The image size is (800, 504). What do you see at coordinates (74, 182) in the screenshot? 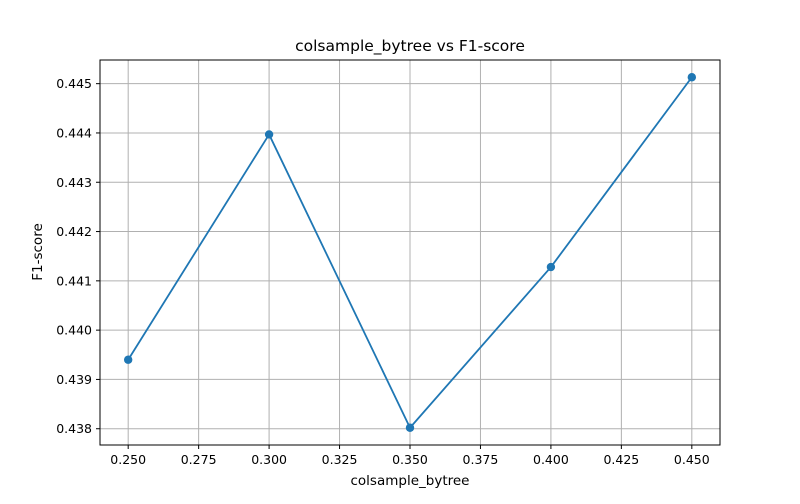
I see `y-tick-label: 0.443` at bounding box center [74, 182].